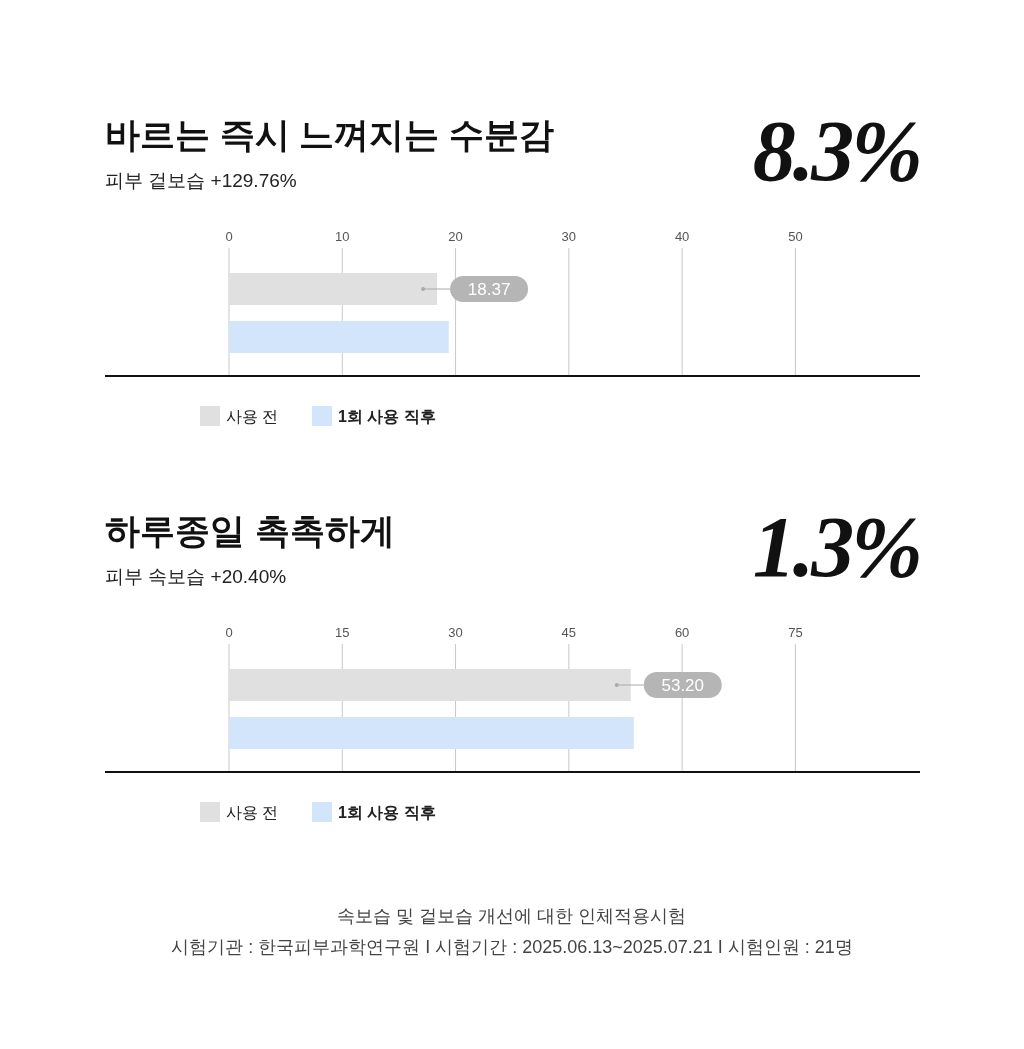 The height and width of the screenshot is (1049, 1024). I want to click on chart-subtitle: 피부 겉보습 +129.76%, so click(201, 180).